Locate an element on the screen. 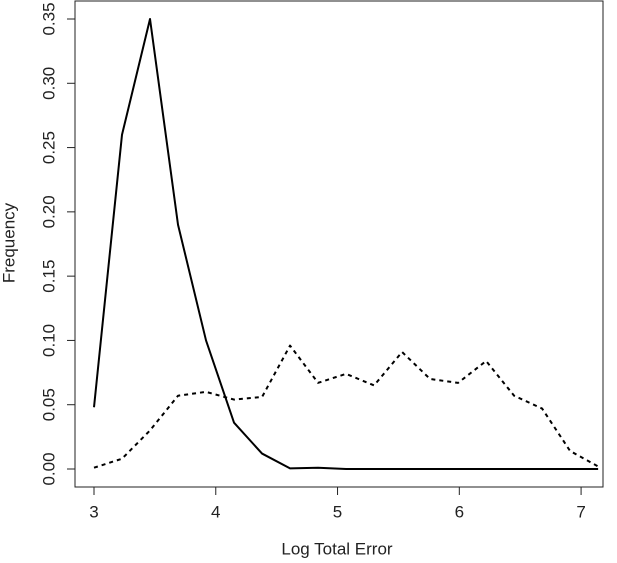  x-tick-label: 7 is located at coordinates (580, 511).